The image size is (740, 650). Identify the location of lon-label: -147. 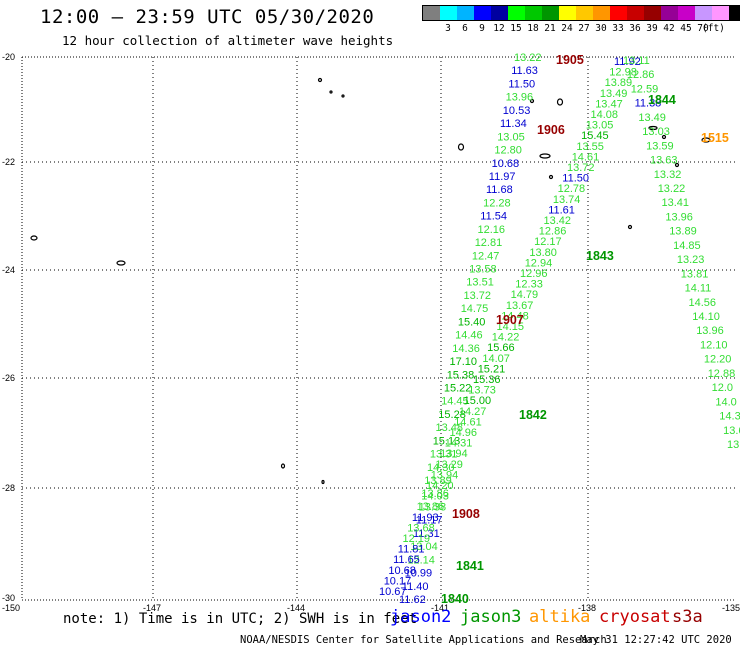
(152, 608).